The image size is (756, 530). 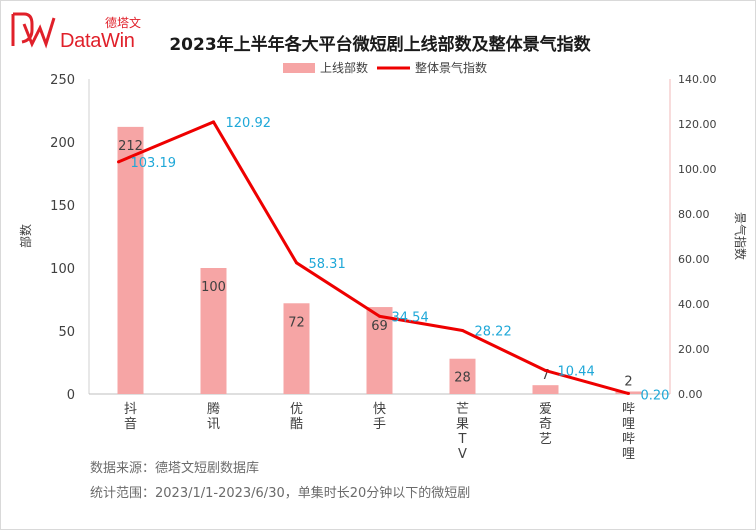 I want to click on y-left-tick-label: 150, so click(x=62, y=206).